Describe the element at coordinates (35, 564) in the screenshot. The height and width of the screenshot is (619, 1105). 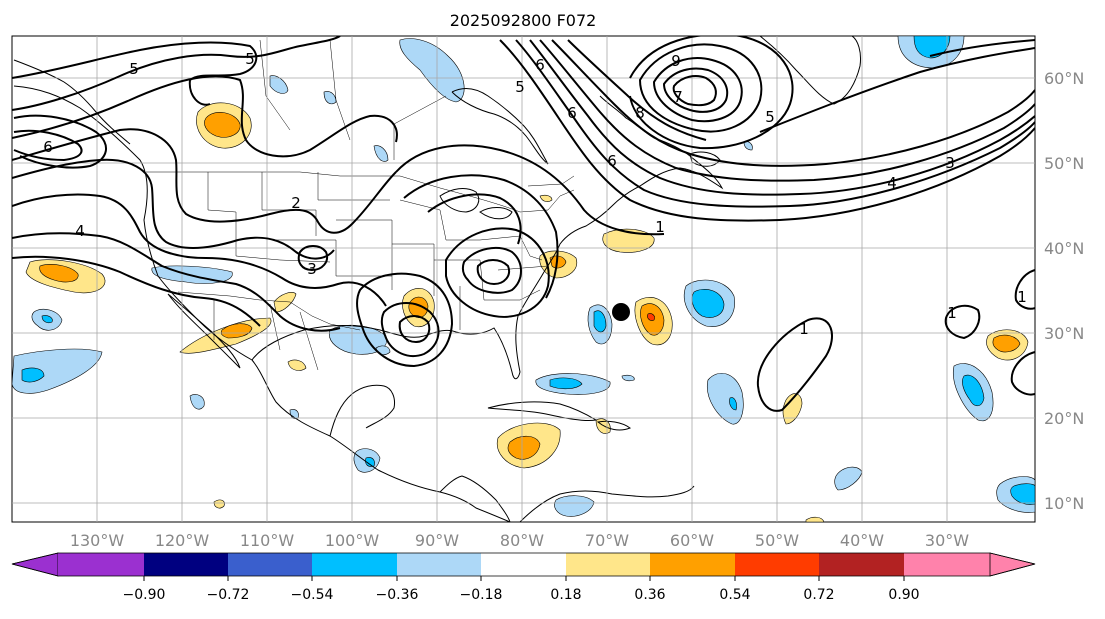
I see `colorbar-extend-low` at that location.